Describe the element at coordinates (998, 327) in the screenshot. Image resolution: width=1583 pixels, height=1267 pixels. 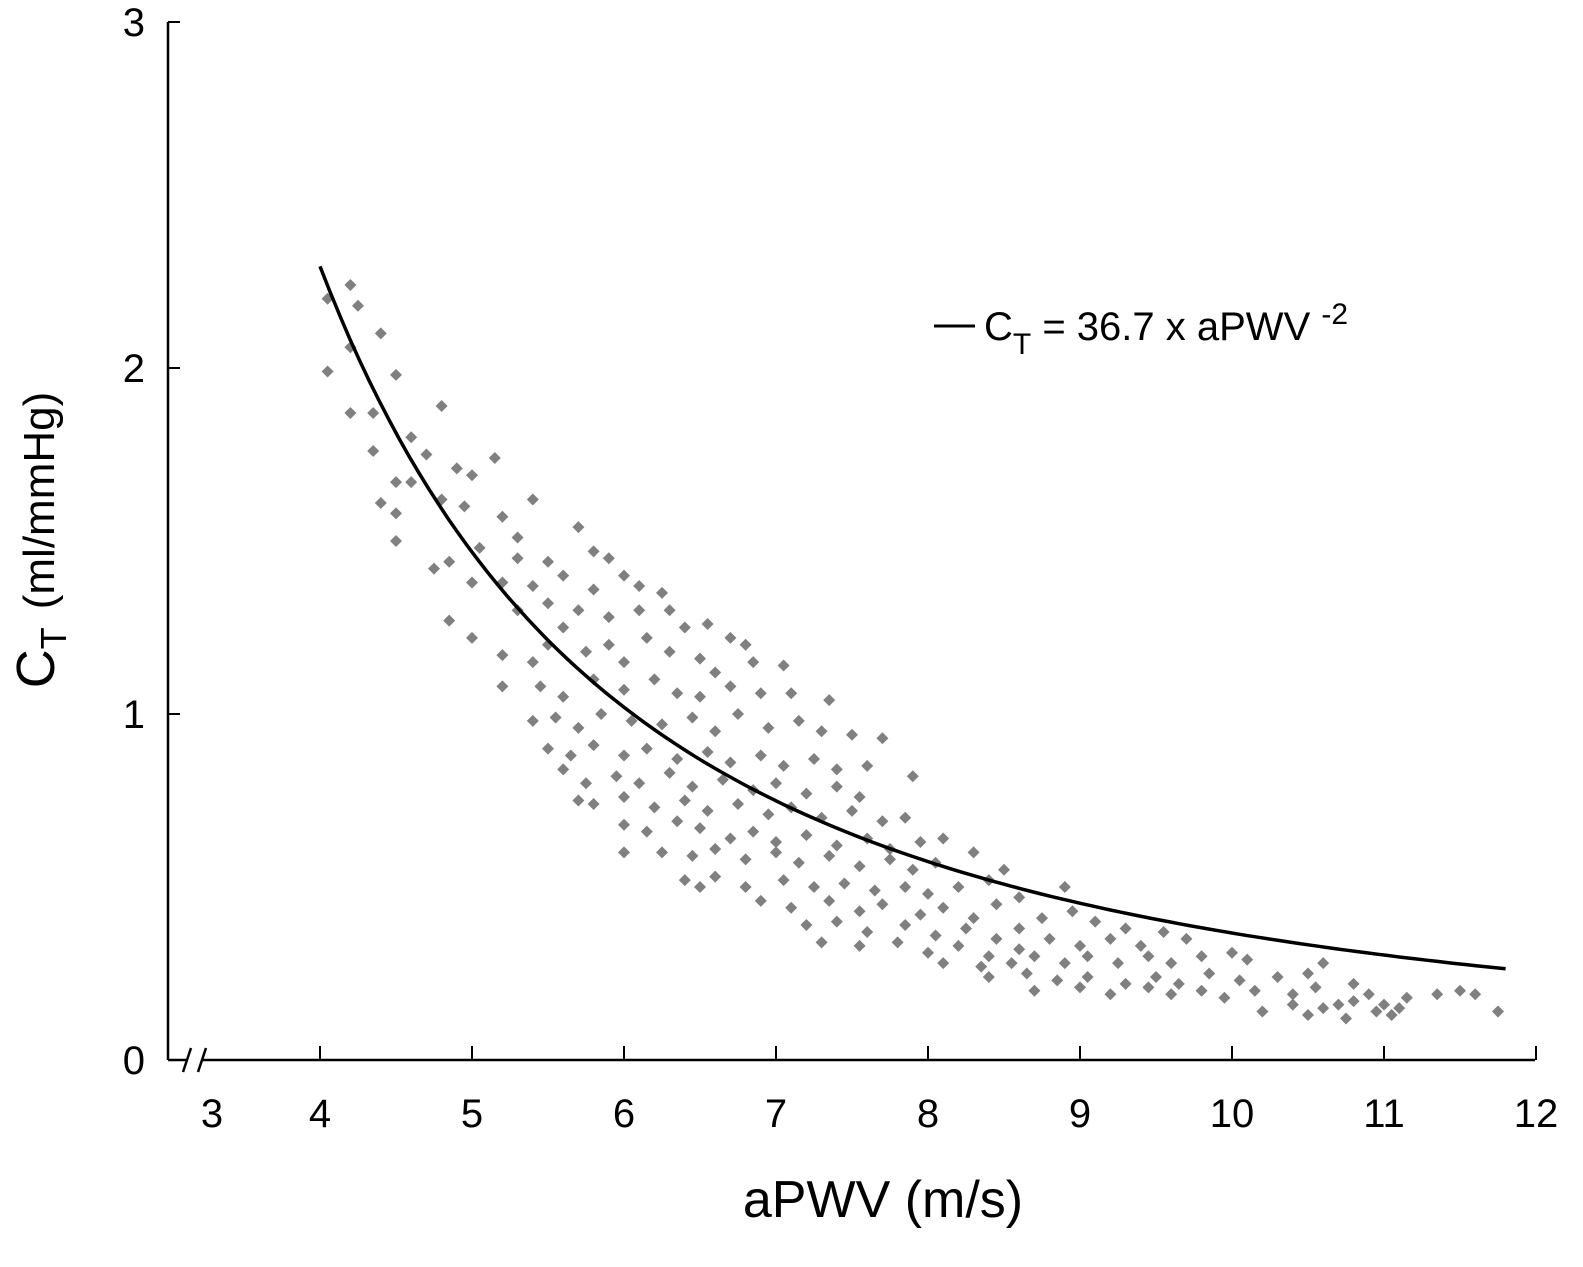
I see `legend-label-c: C` at that location.